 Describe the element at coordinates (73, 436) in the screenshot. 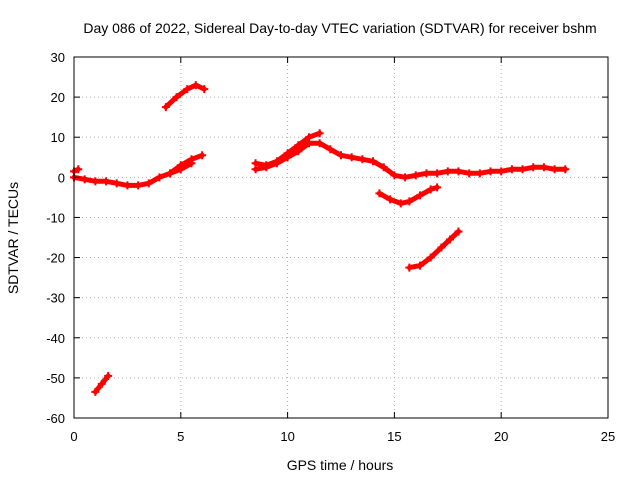

I see `x-tick-label: 0` at that location.